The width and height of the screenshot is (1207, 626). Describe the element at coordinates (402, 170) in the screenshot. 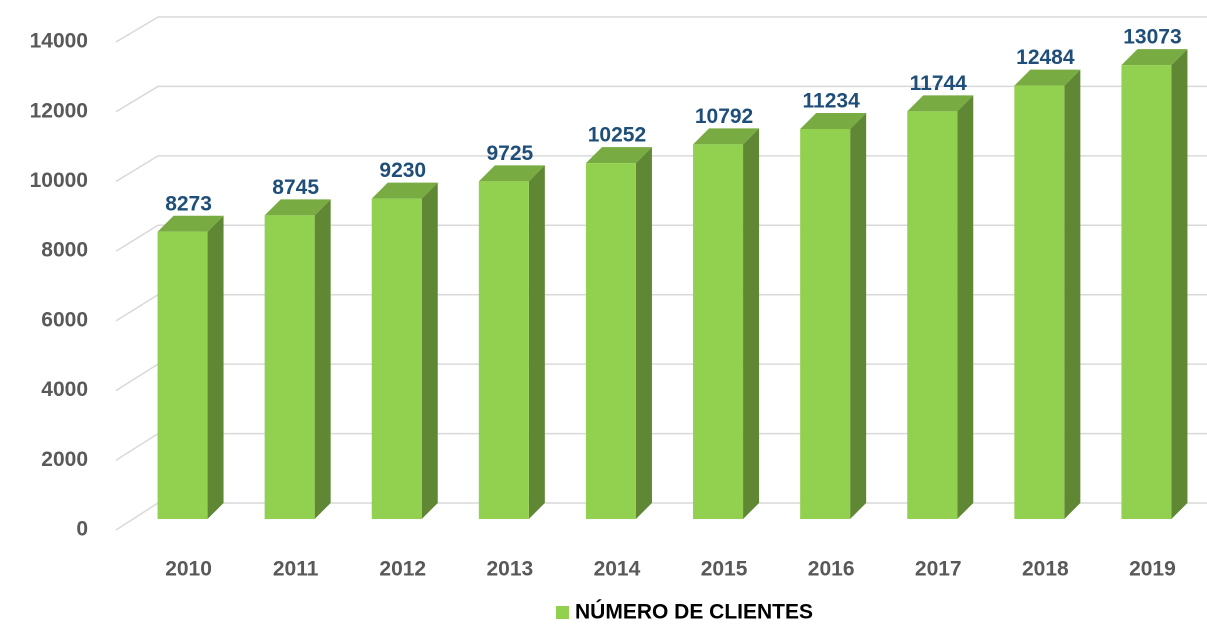

I see `value-label: 9230` at that location.